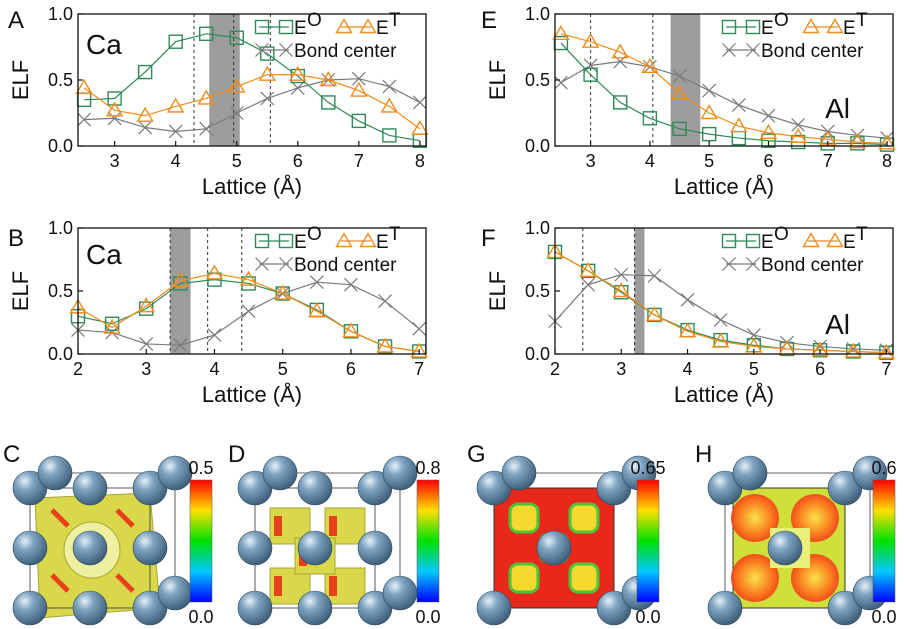 This screenshot has height=629, width=904. What do you see at coordinates (428, 541) in the screenshot?
I see `colorbar` at bounding box center [428, 541].